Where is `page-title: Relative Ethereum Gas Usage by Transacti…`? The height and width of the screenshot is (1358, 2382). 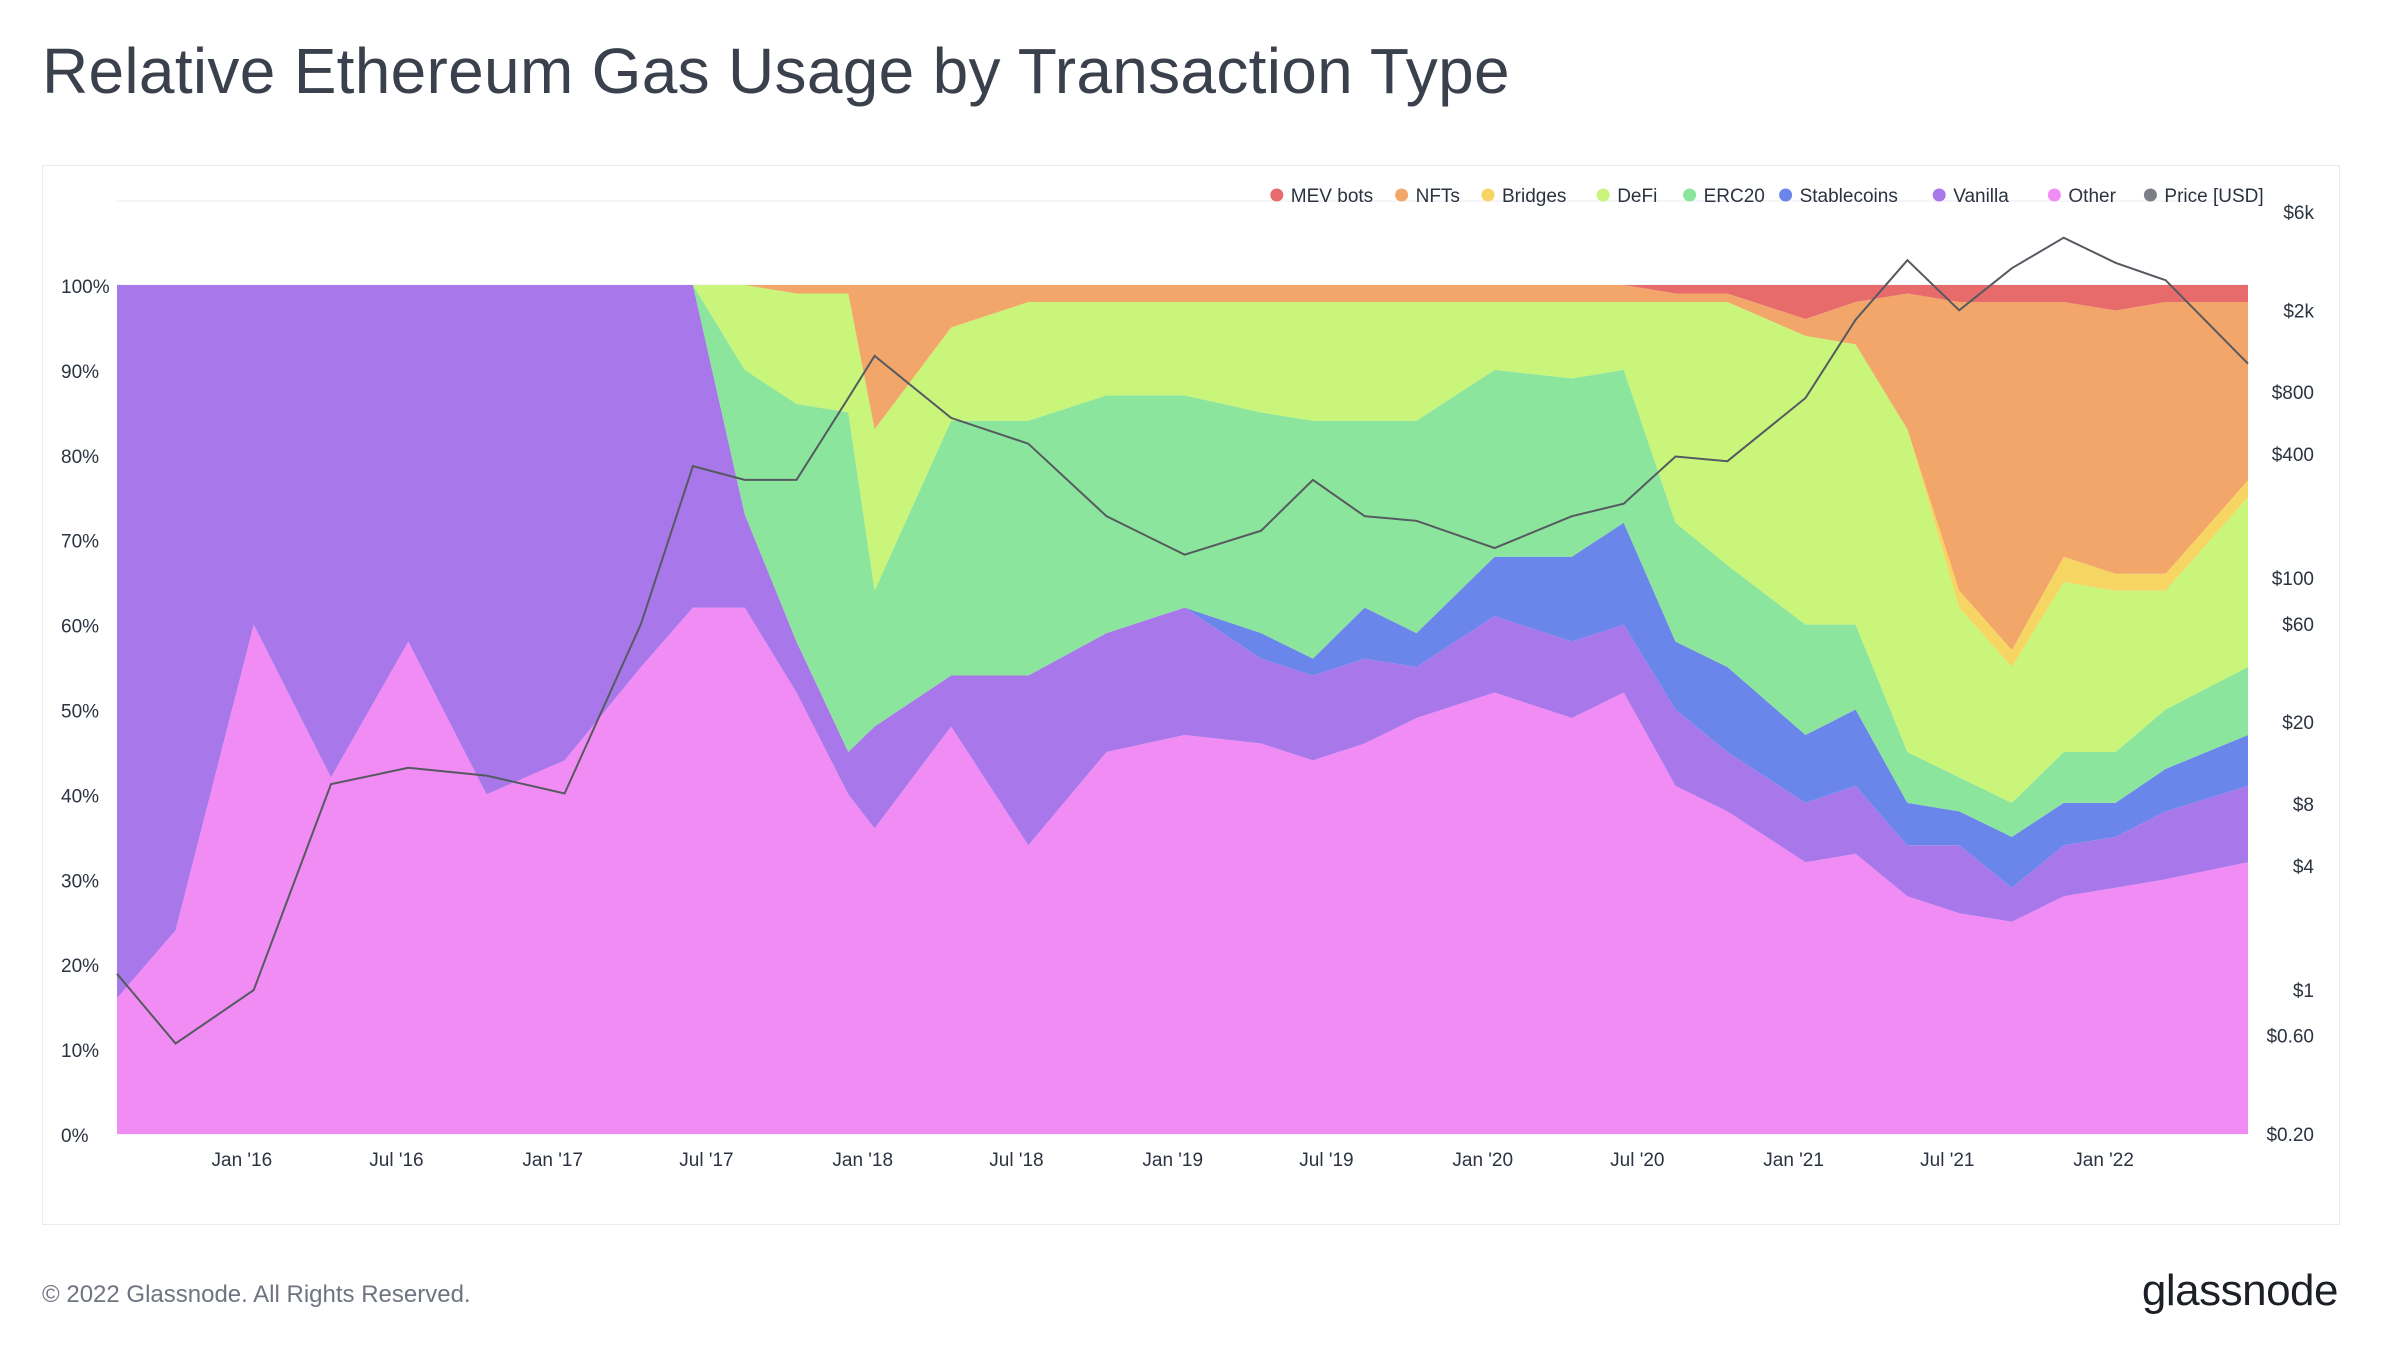 page-title: Relative Ethereum Gas Usage by Transacti… is located at coordinates (776, 71).